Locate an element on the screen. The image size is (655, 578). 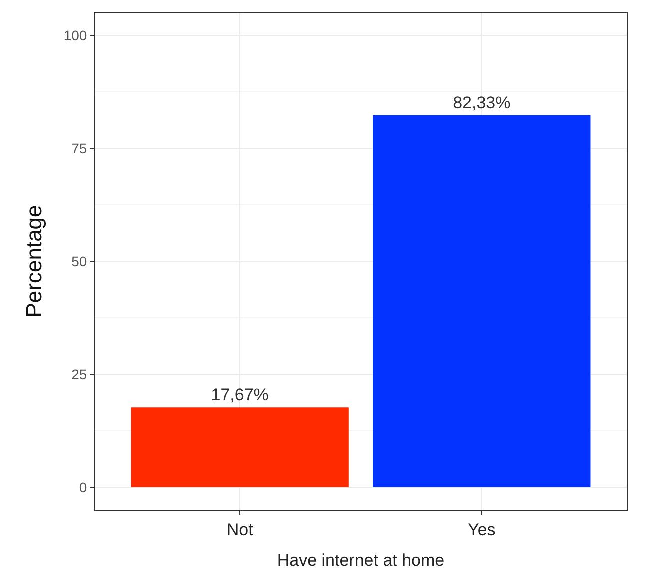
y-tick-label: 100 is located at coordinates (76, 35).